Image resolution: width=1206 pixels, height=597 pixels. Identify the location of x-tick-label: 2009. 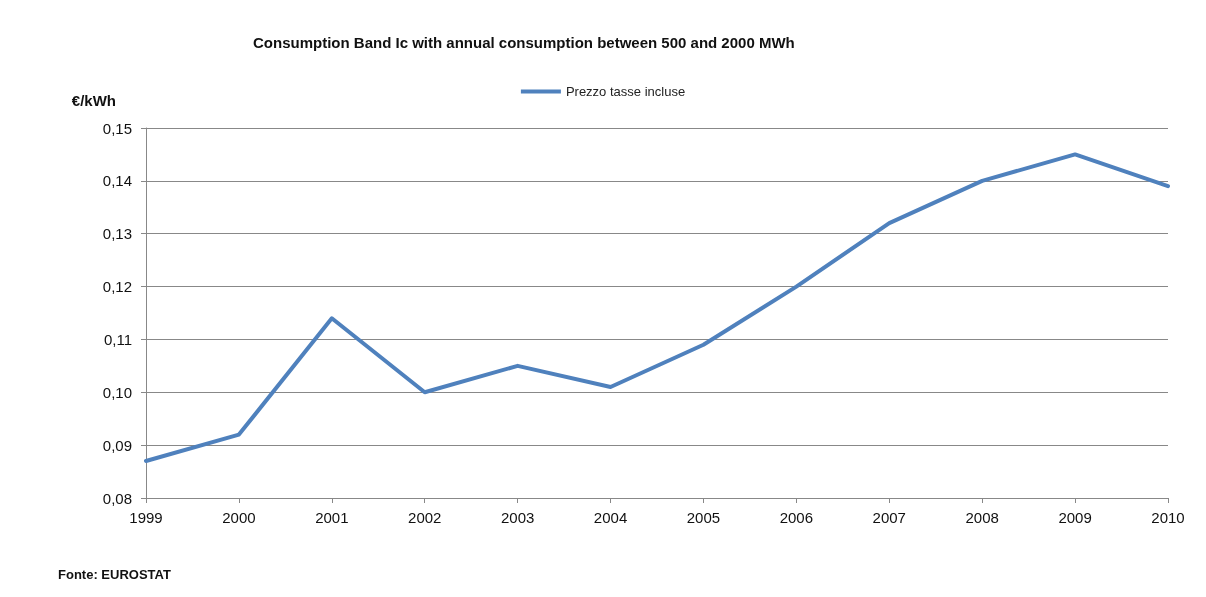
(1075, 517).